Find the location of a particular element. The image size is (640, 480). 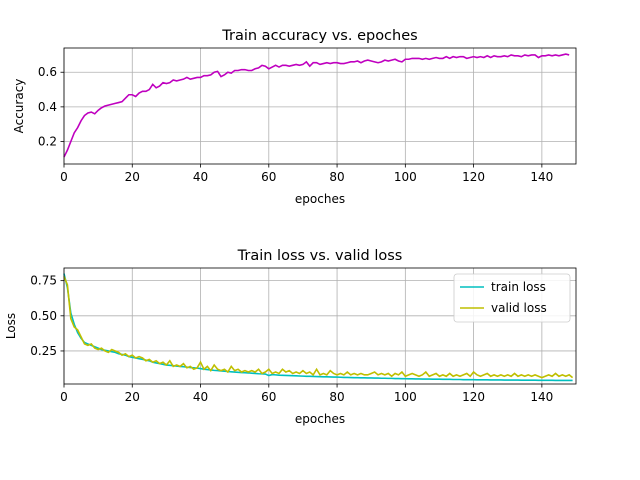

loss-x-tick-label: 40 is located at coordinates (200, 397).